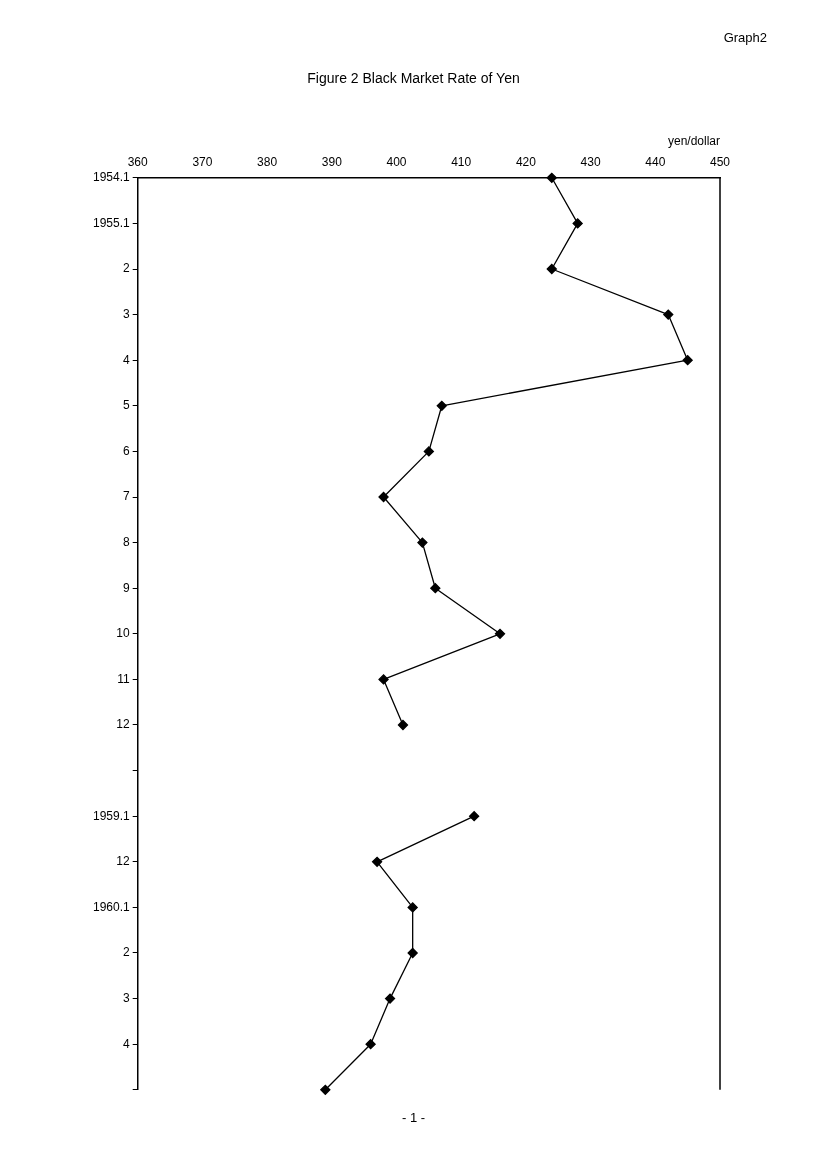 This screenshot has height=1170, width=827. Describe the element at coordinates (655, 161) in the screenshot. I see `x-tick-label: 440` at that location.